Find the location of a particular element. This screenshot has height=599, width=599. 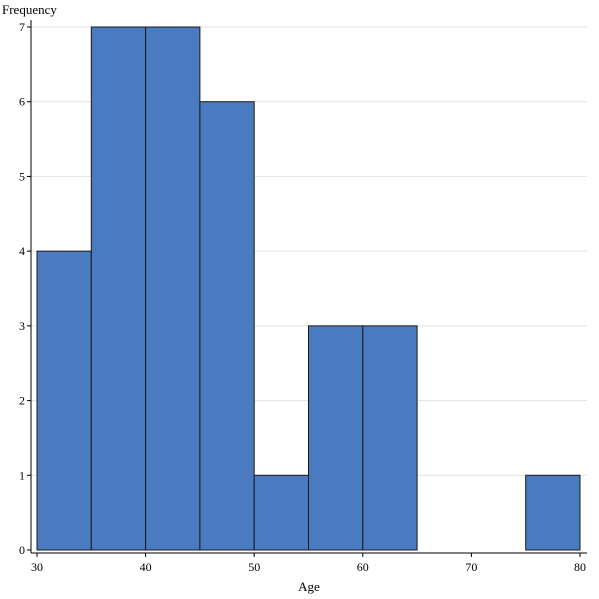

x-tick-label: 70 is located at coordinates (471, 567).